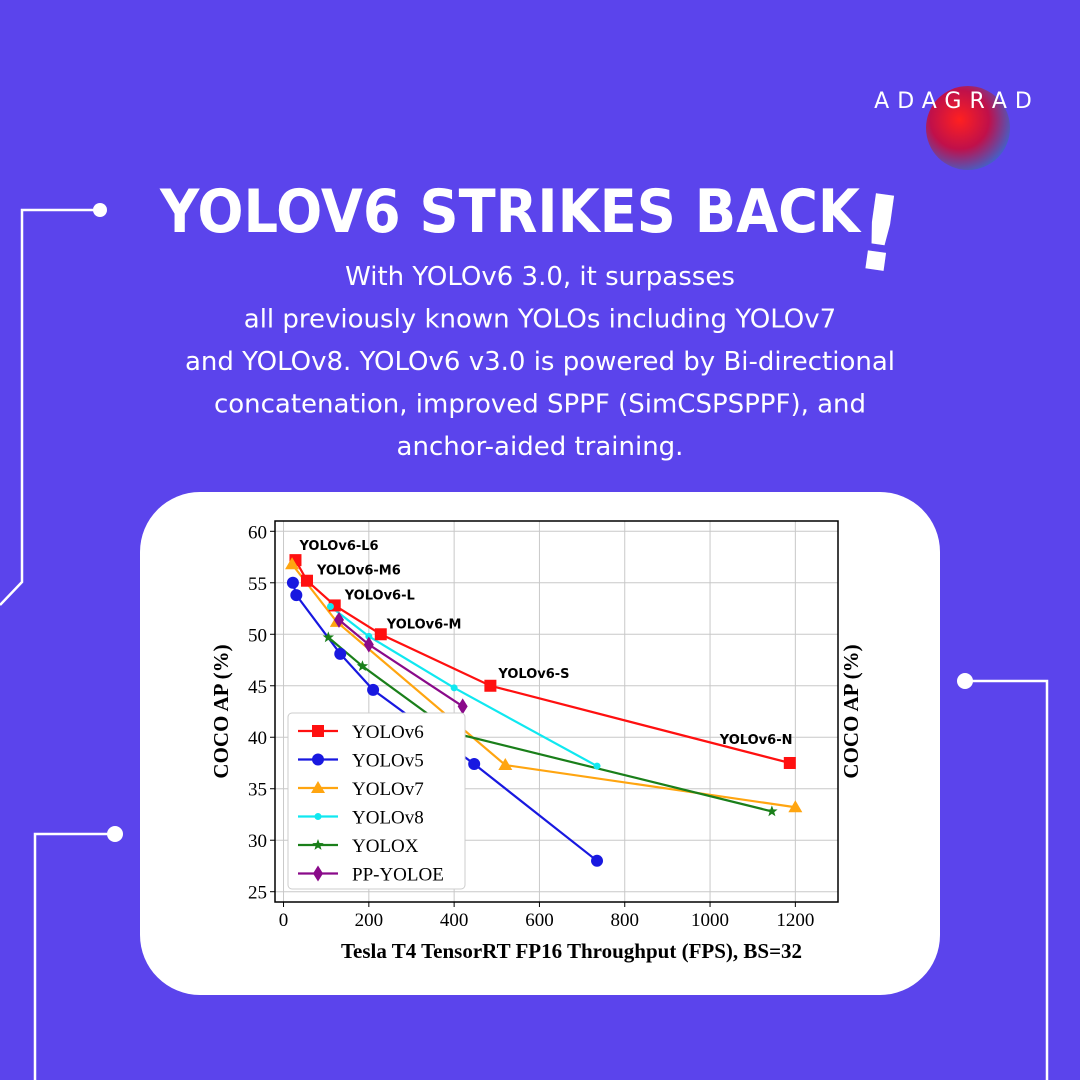 This screenshot has height=1080, width=1080. What do you see at coordinates (756, 740) in the screenshot?
I see `point-label: YOLOv6-N` at bounding box center [756, 740].